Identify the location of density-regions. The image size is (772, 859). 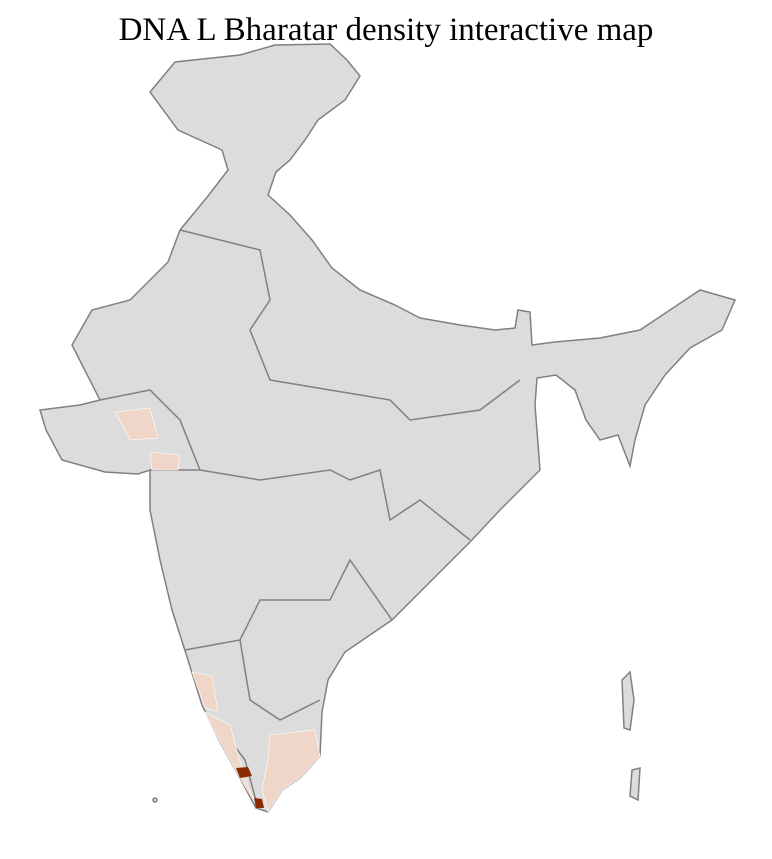
(217, 610).